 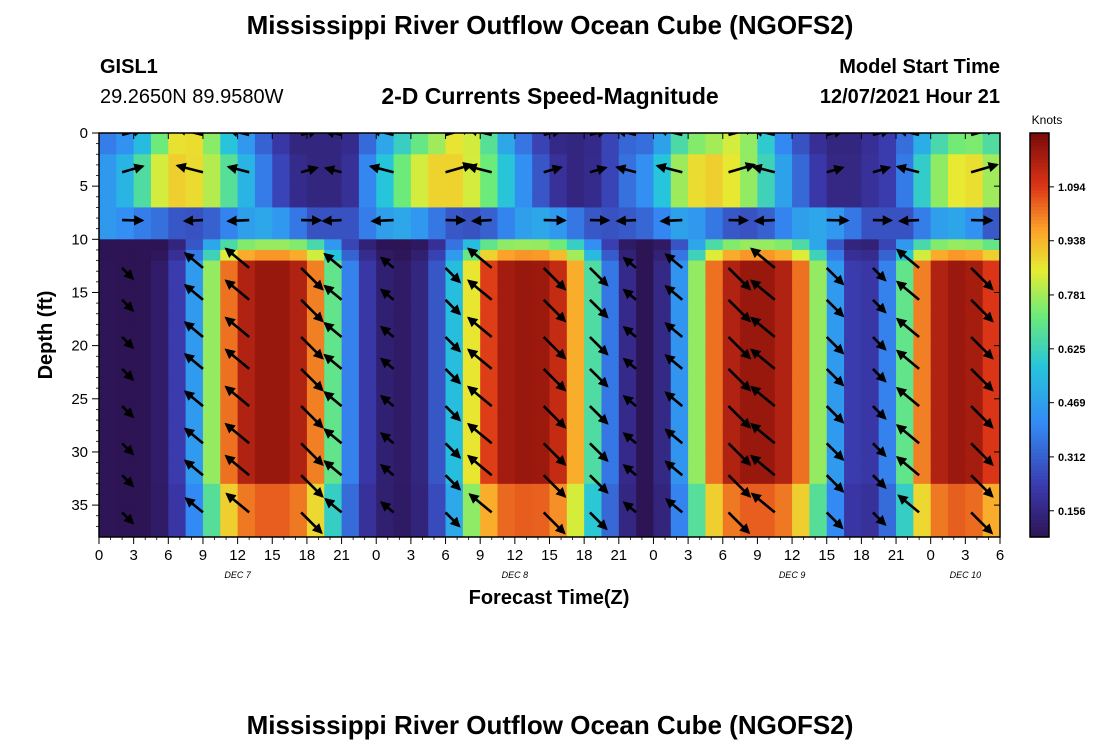 What do you see at coordinates (896, 555) in the screenshot?
I see `x-tick-label: 21` at bounding box center [896, 555].